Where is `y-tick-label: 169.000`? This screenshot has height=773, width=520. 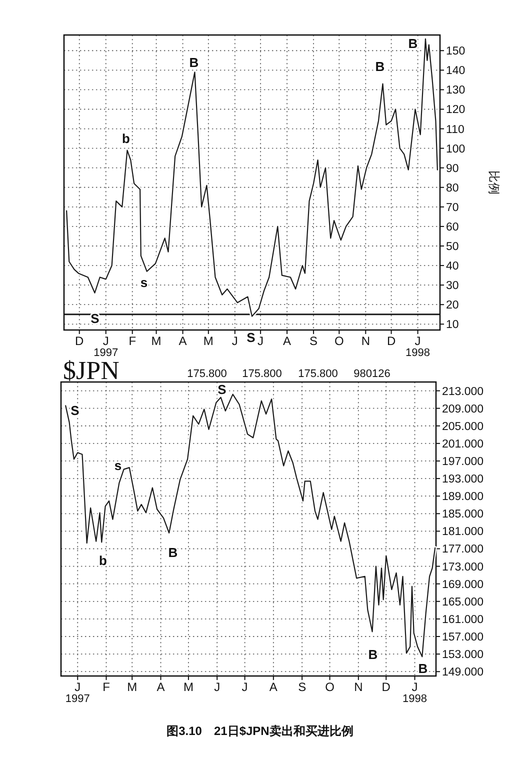
y-tick-label: 169.000 is located at coordinates (463, 584).